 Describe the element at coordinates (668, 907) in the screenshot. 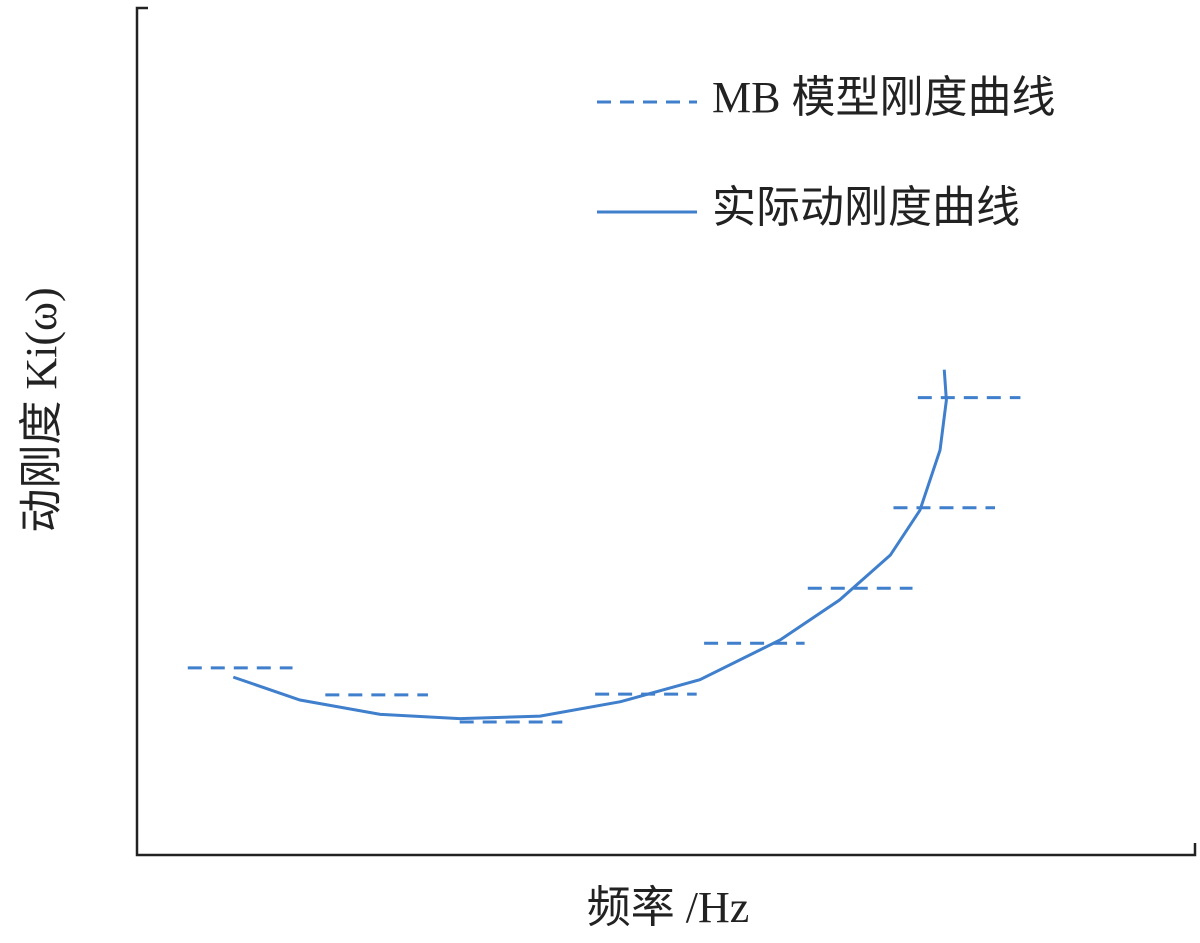

I see `x-axis-label: 频率 /Hz` at that location.